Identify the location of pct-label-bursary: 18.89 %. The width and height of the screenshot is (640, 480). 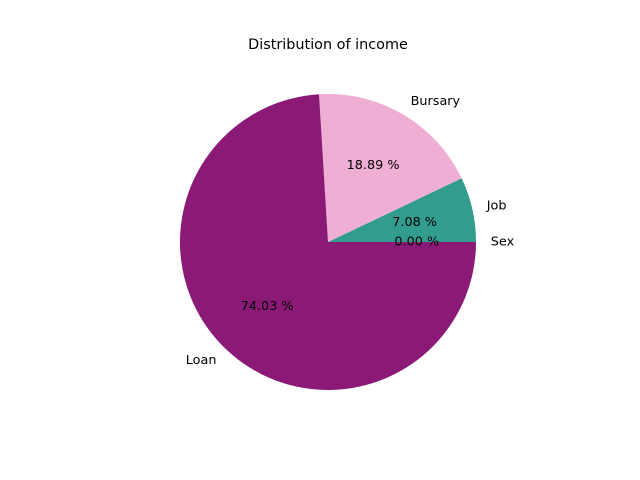
(373, 165).